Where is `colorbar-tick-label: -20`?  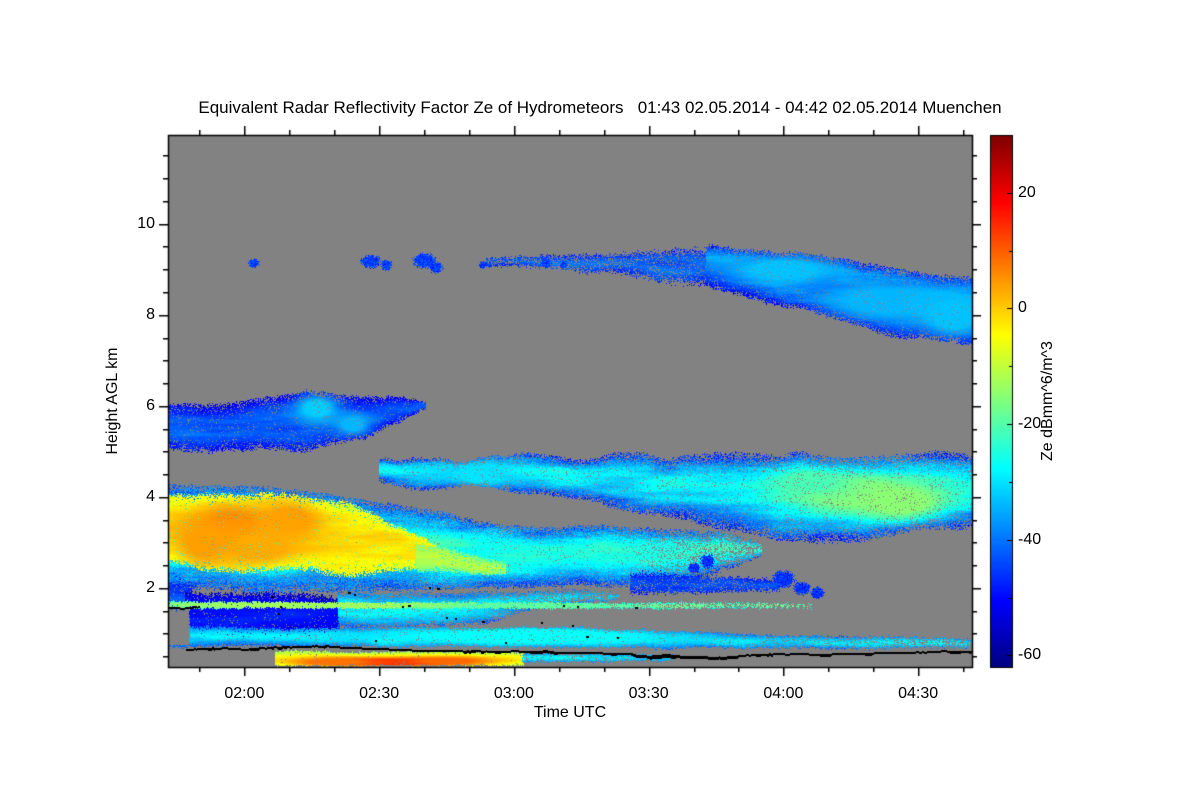
colorbar-tick-label: -20 is located at coordinates (1030, 424).